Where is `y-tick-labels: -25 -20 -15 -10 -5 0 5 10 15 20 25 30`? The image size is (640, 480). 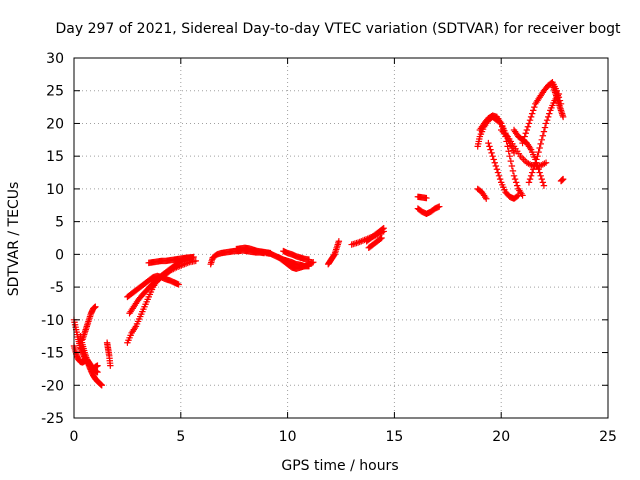 y-tick-labels: -25 -20 -15 -10 -5 0 5 10 15 20 25 30 is located at coordinates (52, 239).